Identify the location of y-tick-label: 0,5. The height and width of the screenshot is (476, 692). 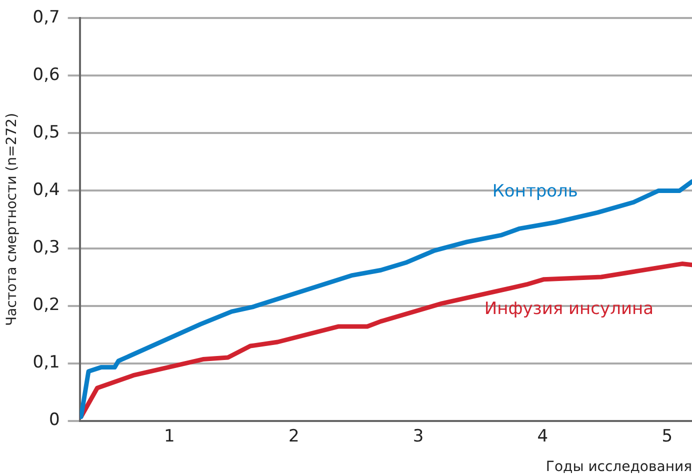
(46, 132).